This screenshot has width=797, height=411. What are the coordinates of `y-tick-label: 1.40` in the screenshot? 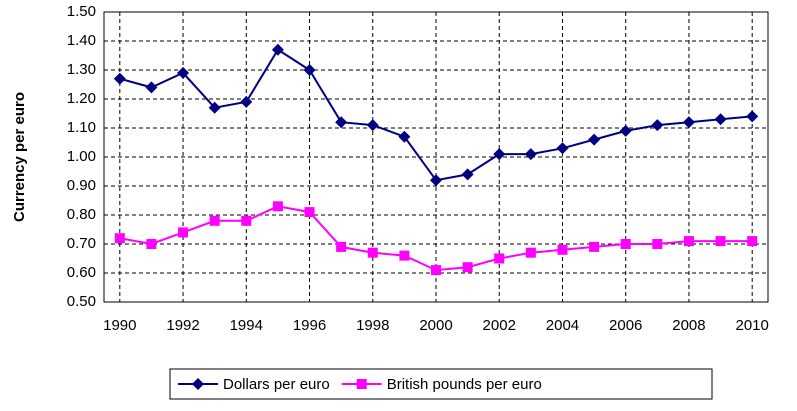 It's located at (81, 40).